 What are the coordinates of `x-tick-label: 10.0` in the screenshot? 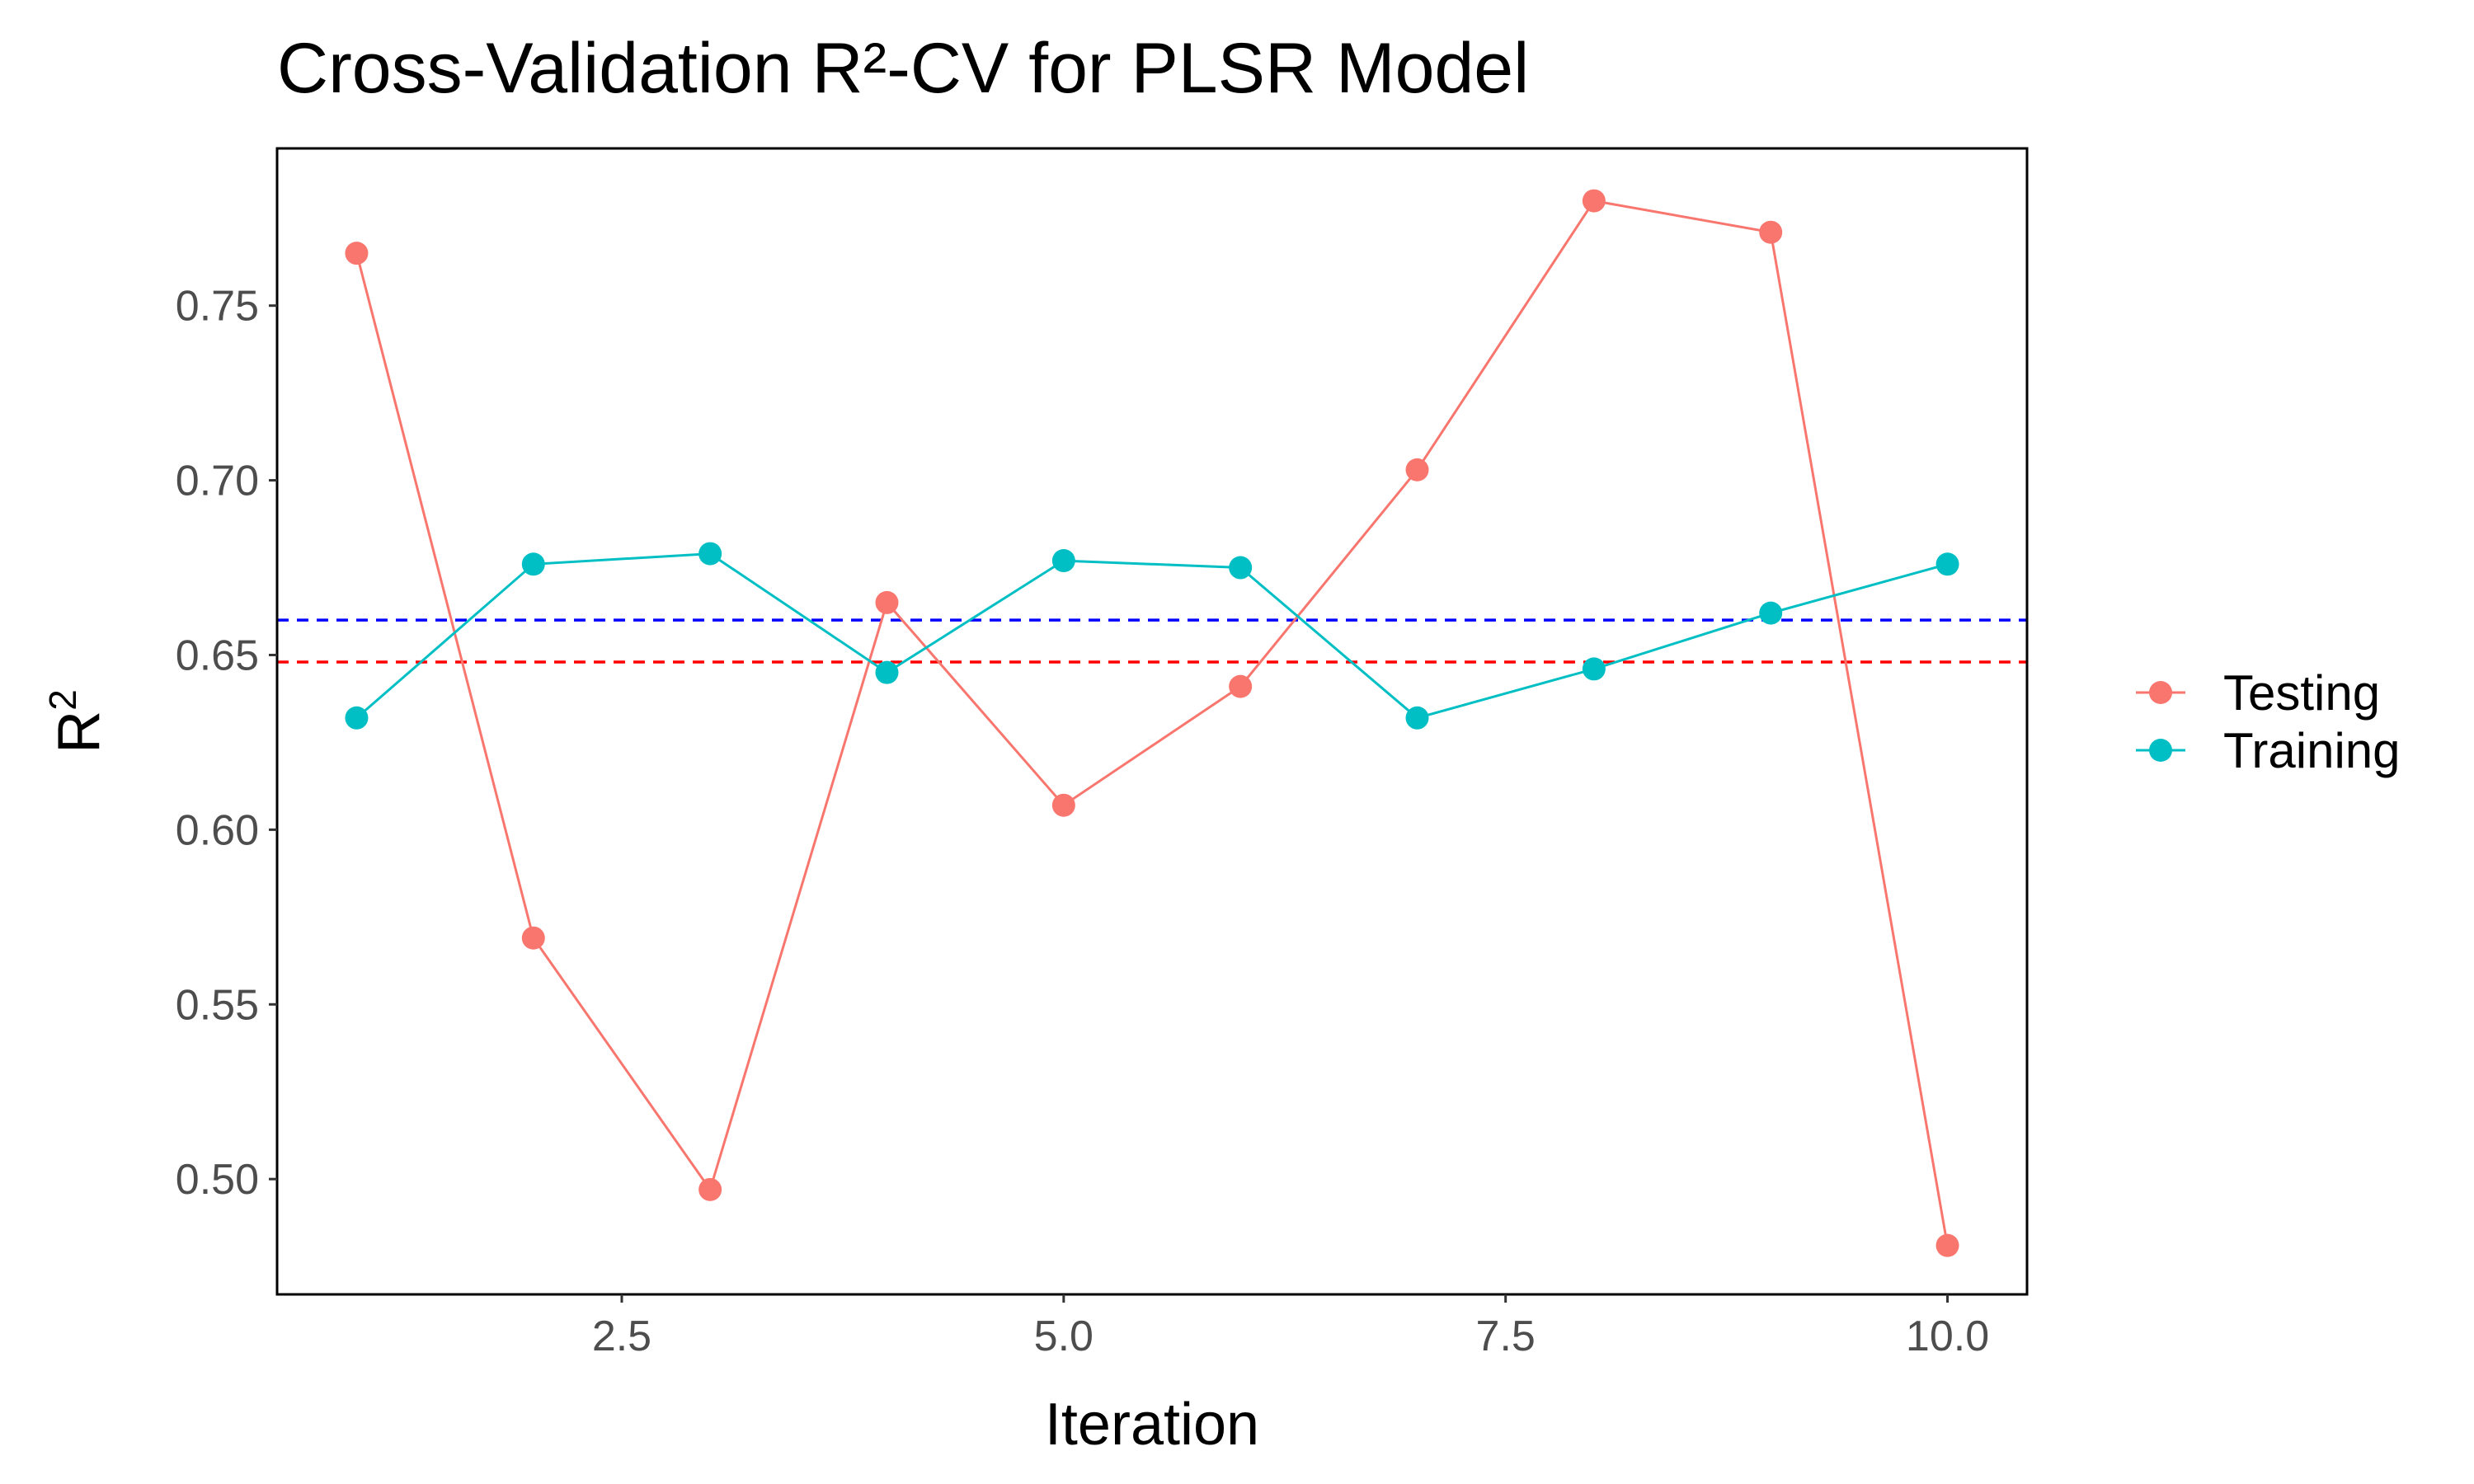 It's located at (1947, 1336).